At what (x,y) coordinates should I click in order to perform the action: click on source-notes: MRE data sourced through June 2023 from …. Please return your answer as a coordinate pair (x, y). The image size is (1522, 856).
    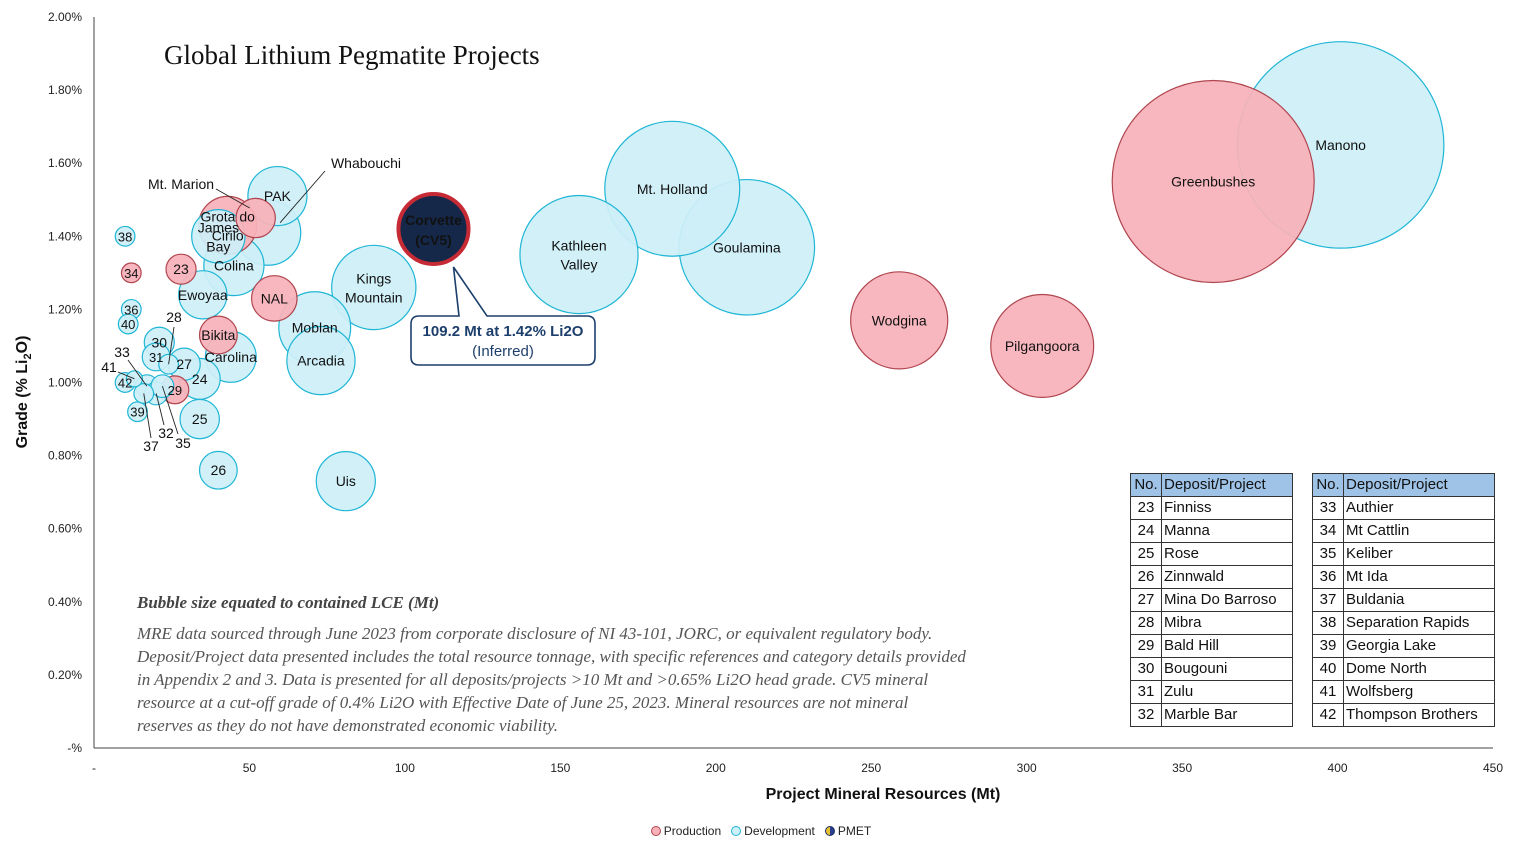
    Looking at the image, I should click on (551, 679).